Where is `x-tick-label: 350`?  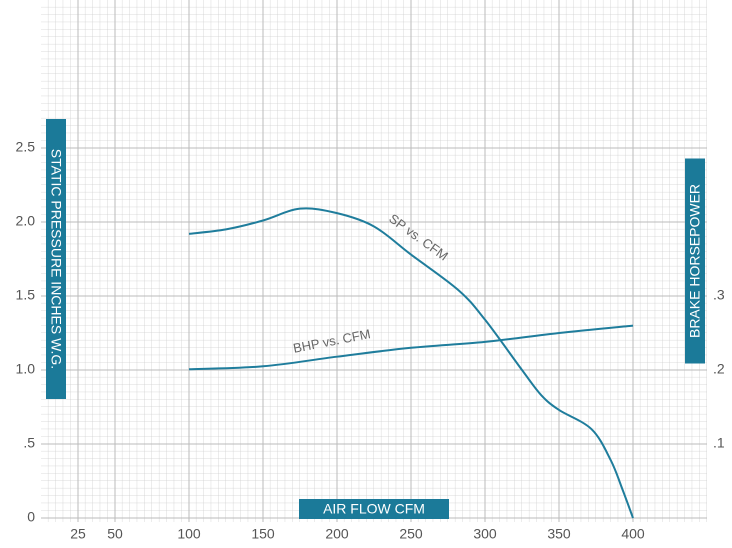 x-tick-label: 350 is located at coordinates (559, 534).